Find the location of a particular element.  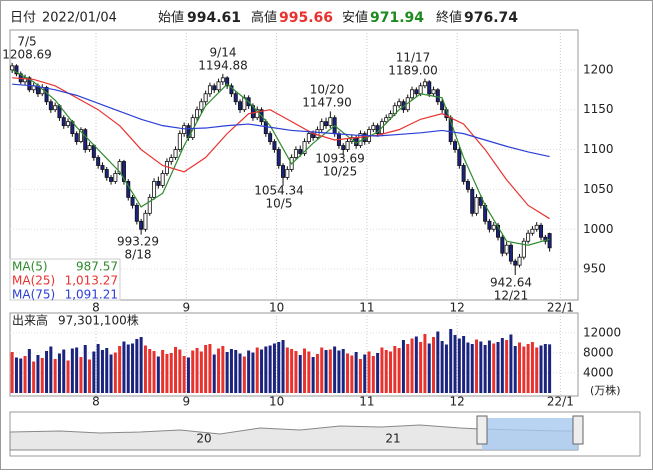

x-tick-label: 10 is located at coordinates (276, 308).